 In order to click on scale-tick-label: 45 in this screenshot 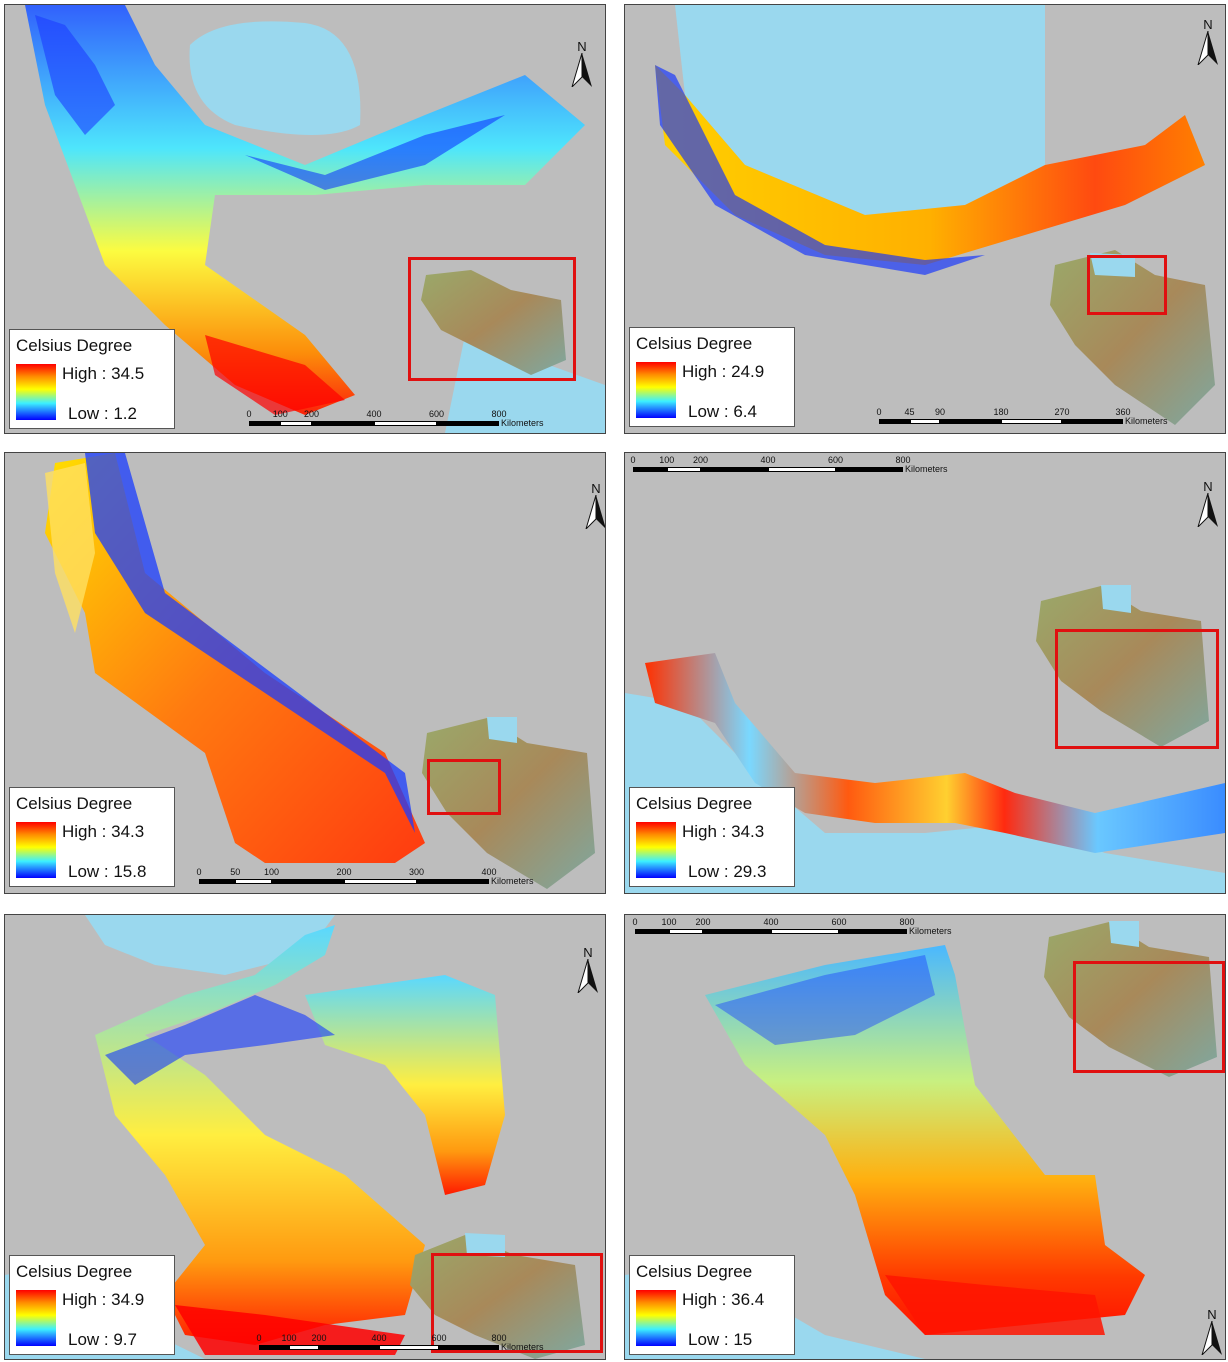, I will do `click(909, 412)`.